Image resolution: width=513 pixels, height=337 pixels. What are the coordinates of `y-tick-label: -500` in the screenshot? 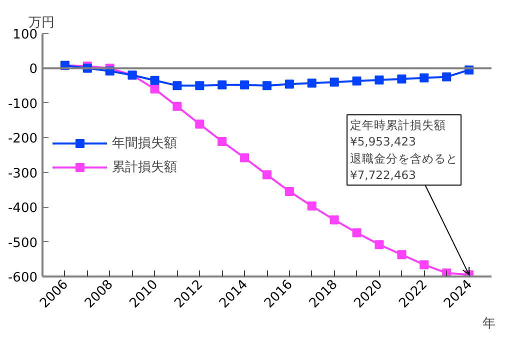 It's located at (23, 243).